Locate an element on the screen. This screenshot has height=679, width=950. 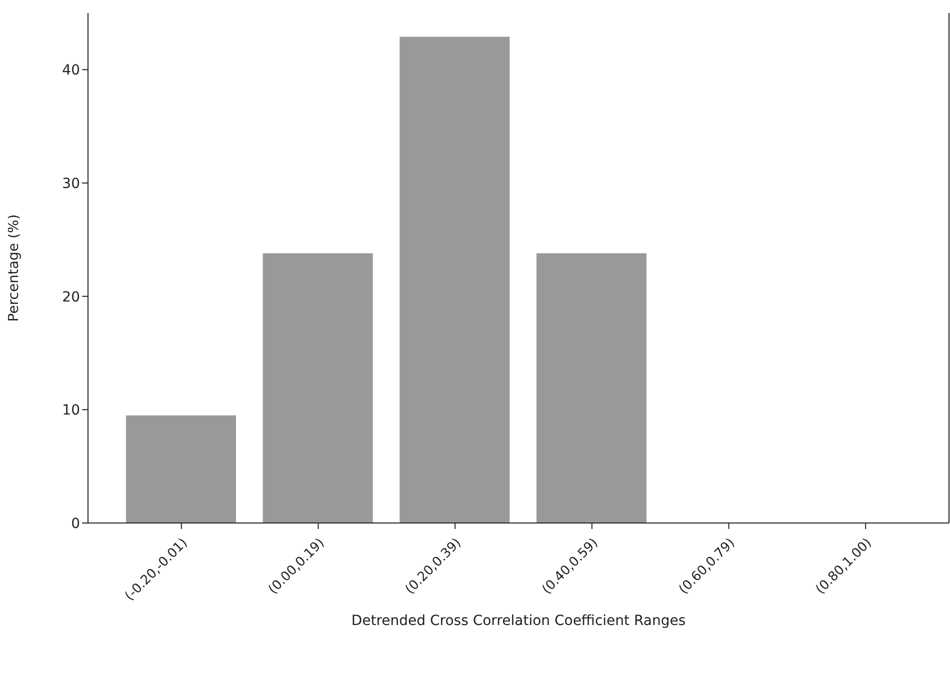
y-tick-label: 0 is located at coordinates (75, 524).